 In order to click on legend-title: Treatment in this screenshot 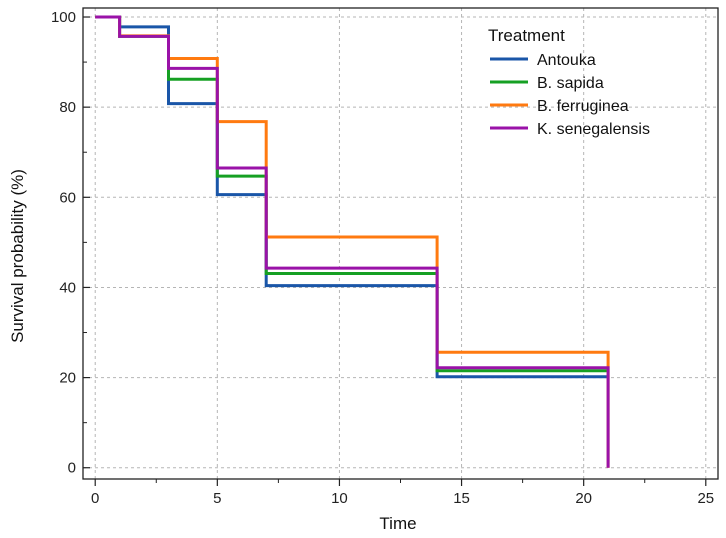, I will do `click(526, 35)`.